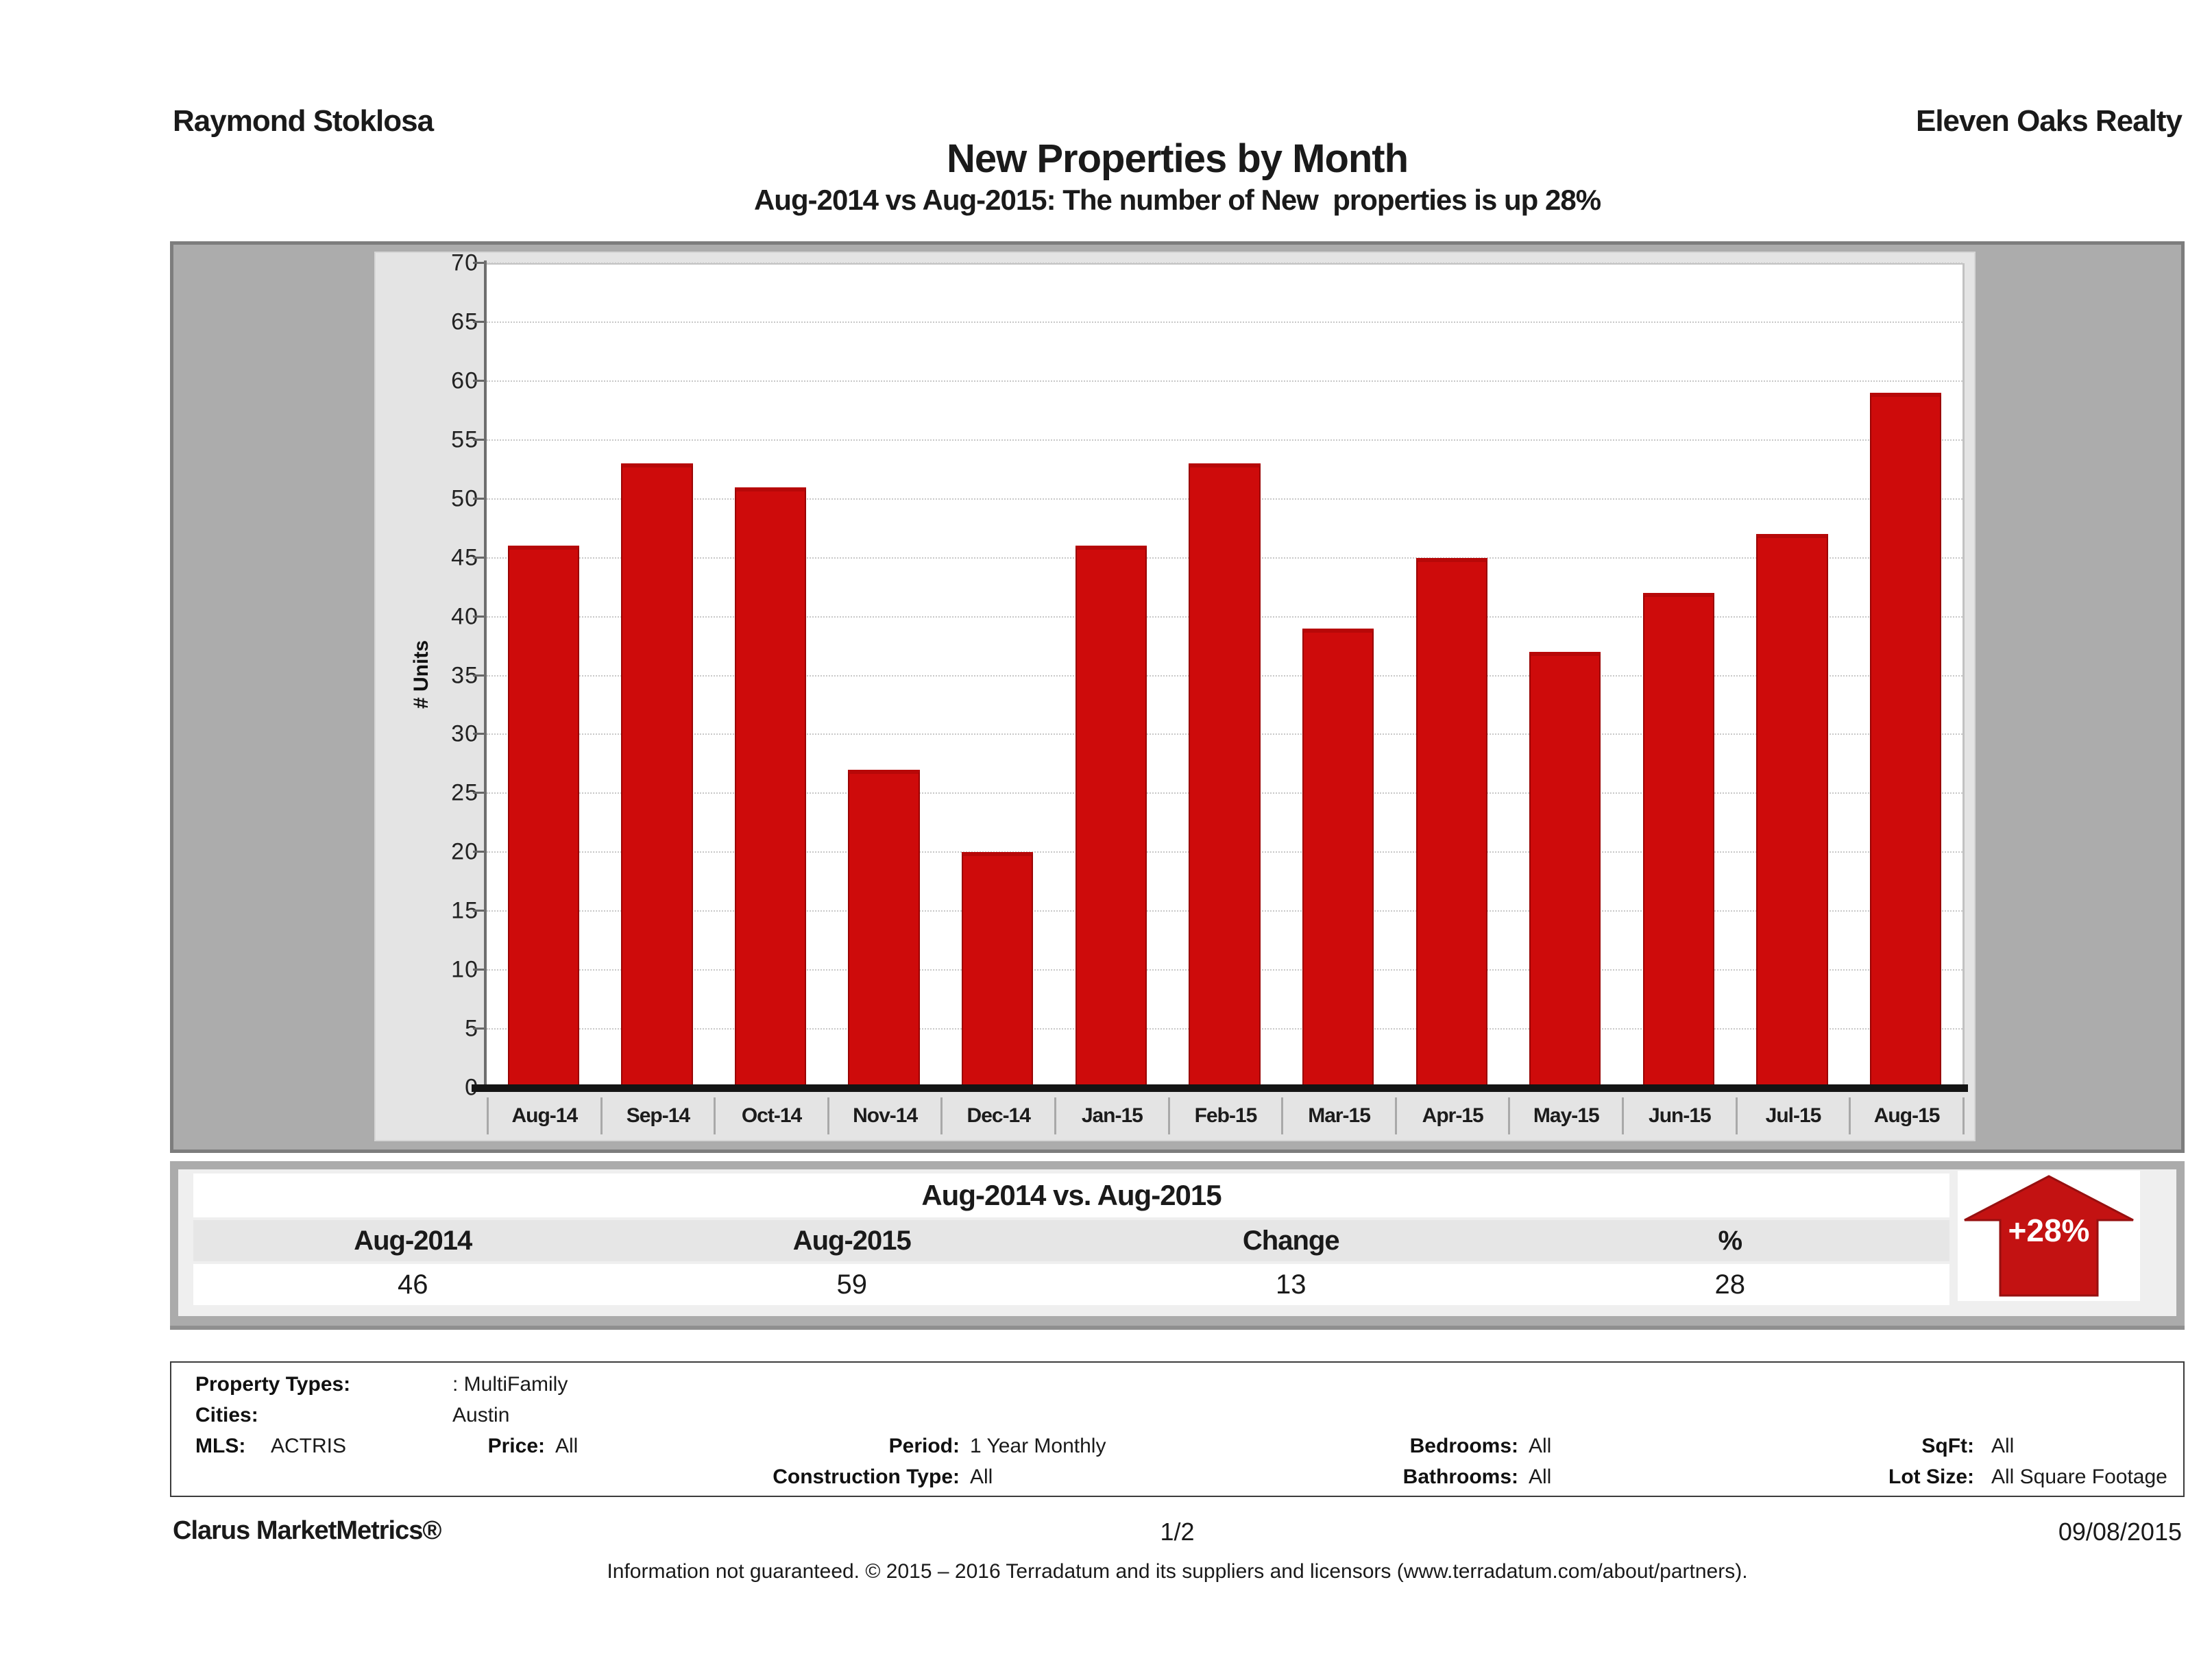  Describe the element at coordinates (773, 1115) in the screenshot. I see `x-label-Oct-14: Oct-14` at that location.